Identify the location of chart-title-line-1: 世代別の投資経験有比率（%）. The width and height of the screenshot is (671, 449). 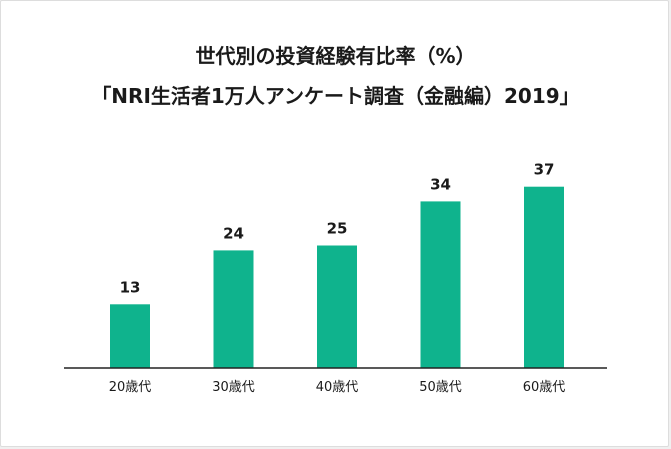
(335, 56).